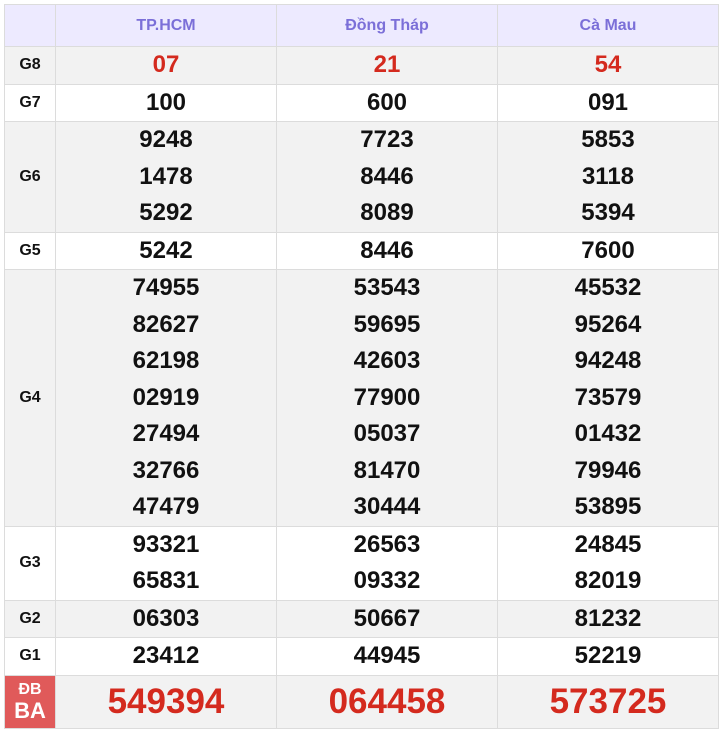 The height and width of the screenshot is (730, 721). What do you see at coordinates (608, 25) in the screenshot?
I see `province-ca-mau: Cà Mau` at bounding box center [608, 25].